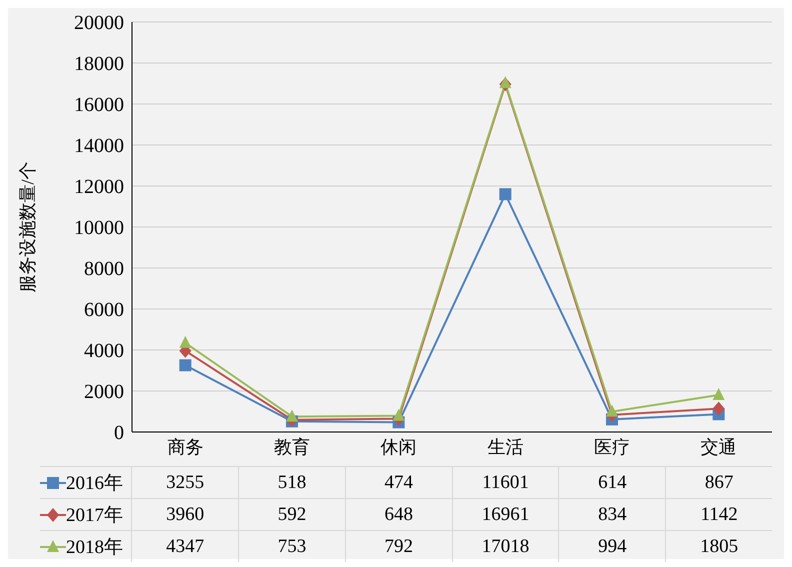 This screenshot has width=792, height=567. What do you see at coordinates (292, 446) in the screenshot?
I see `x-tick-label: 教育` at bounding box center [292, 446].